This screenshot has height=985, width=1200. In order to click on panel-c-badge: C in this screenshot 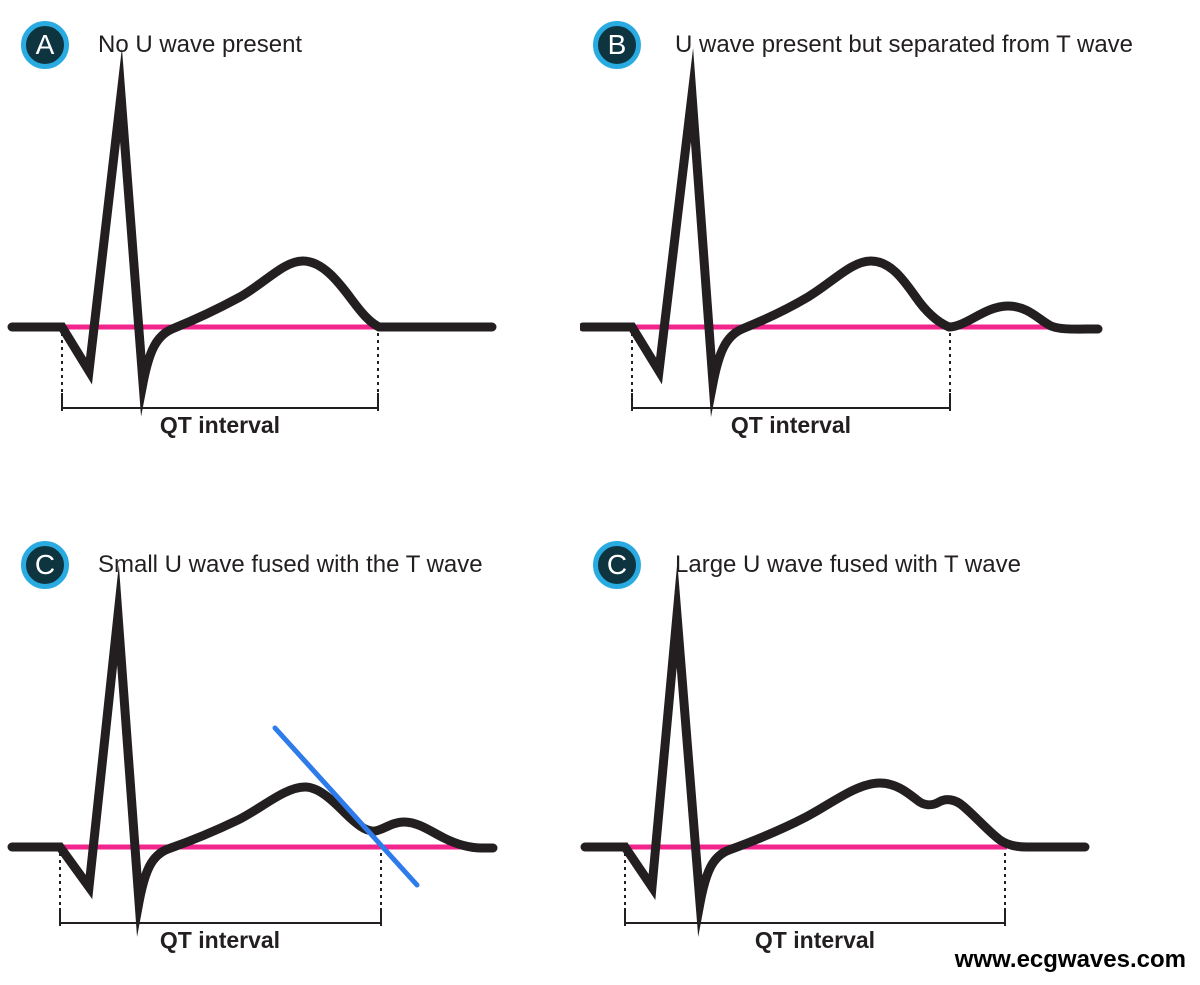, I will do `click(45, 565)`.